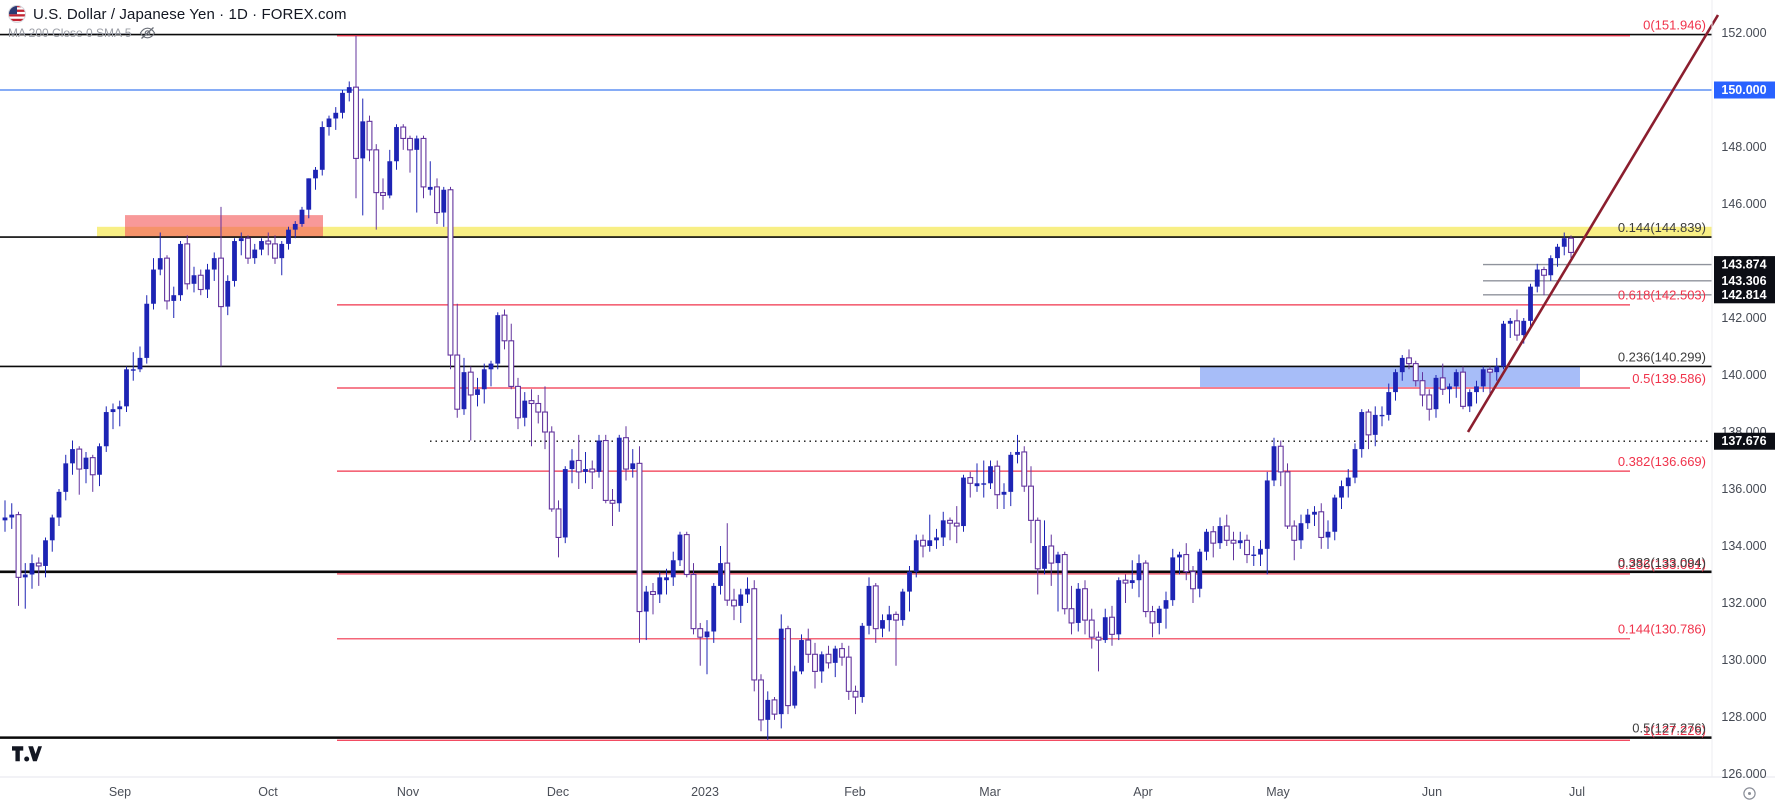 This screenshot has height=804, width=1775. Describe the element at coordinates (120, 792) in the screenshot. I see `date-label-Sep: Sep` at that location.